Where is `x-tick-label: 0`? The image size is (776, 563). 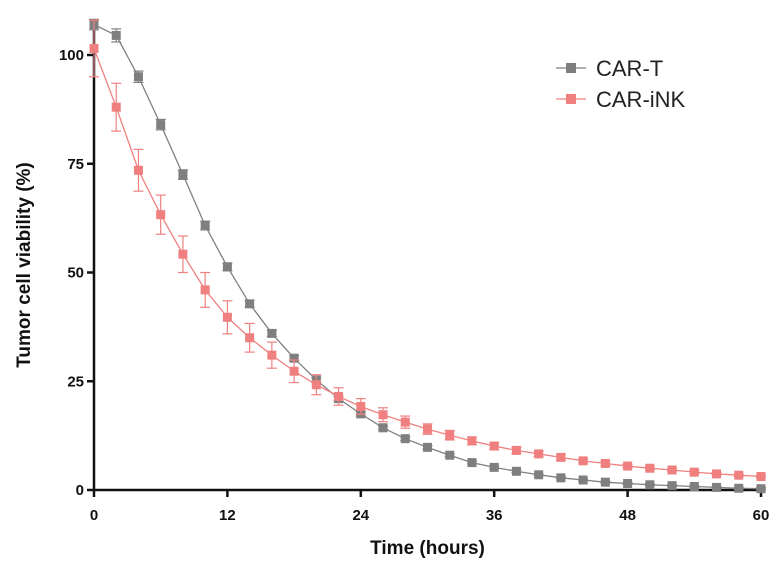 x-tick-label: 0 is located at coordinates (94, 515).